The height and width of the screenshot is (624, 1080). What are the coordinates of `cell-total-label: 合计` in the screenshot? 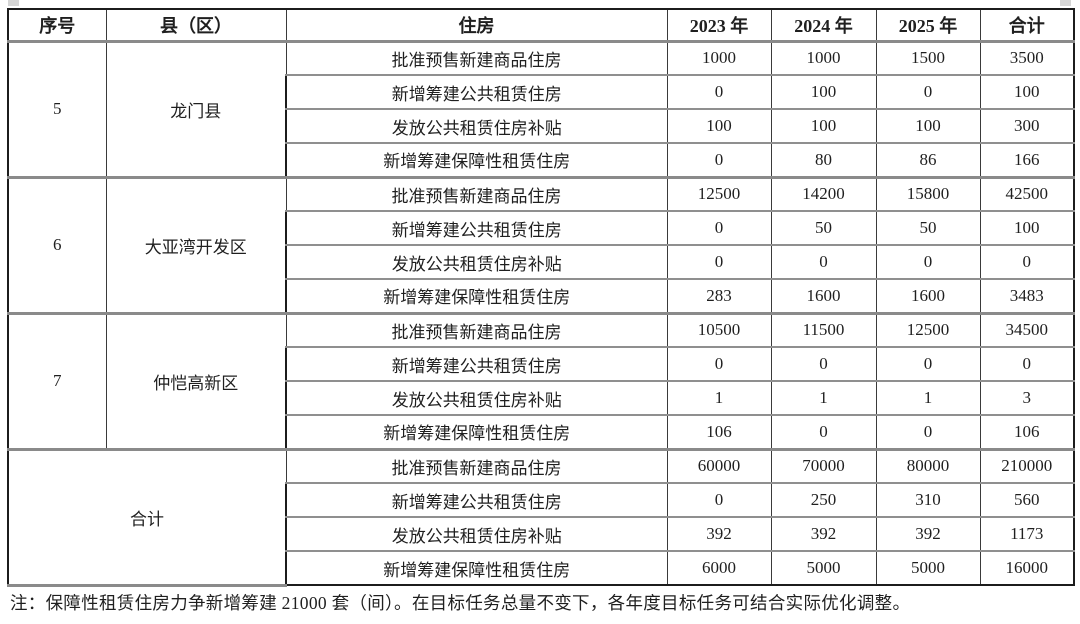 It's located at (147, 517).